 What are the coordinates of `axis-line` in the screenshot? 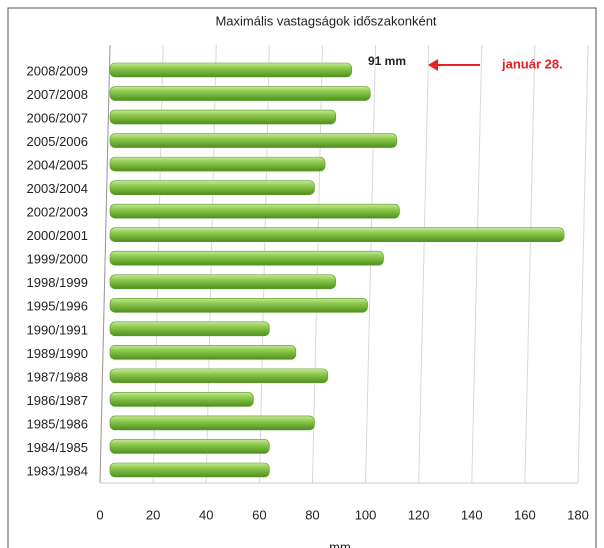 It's located at (105, 264).